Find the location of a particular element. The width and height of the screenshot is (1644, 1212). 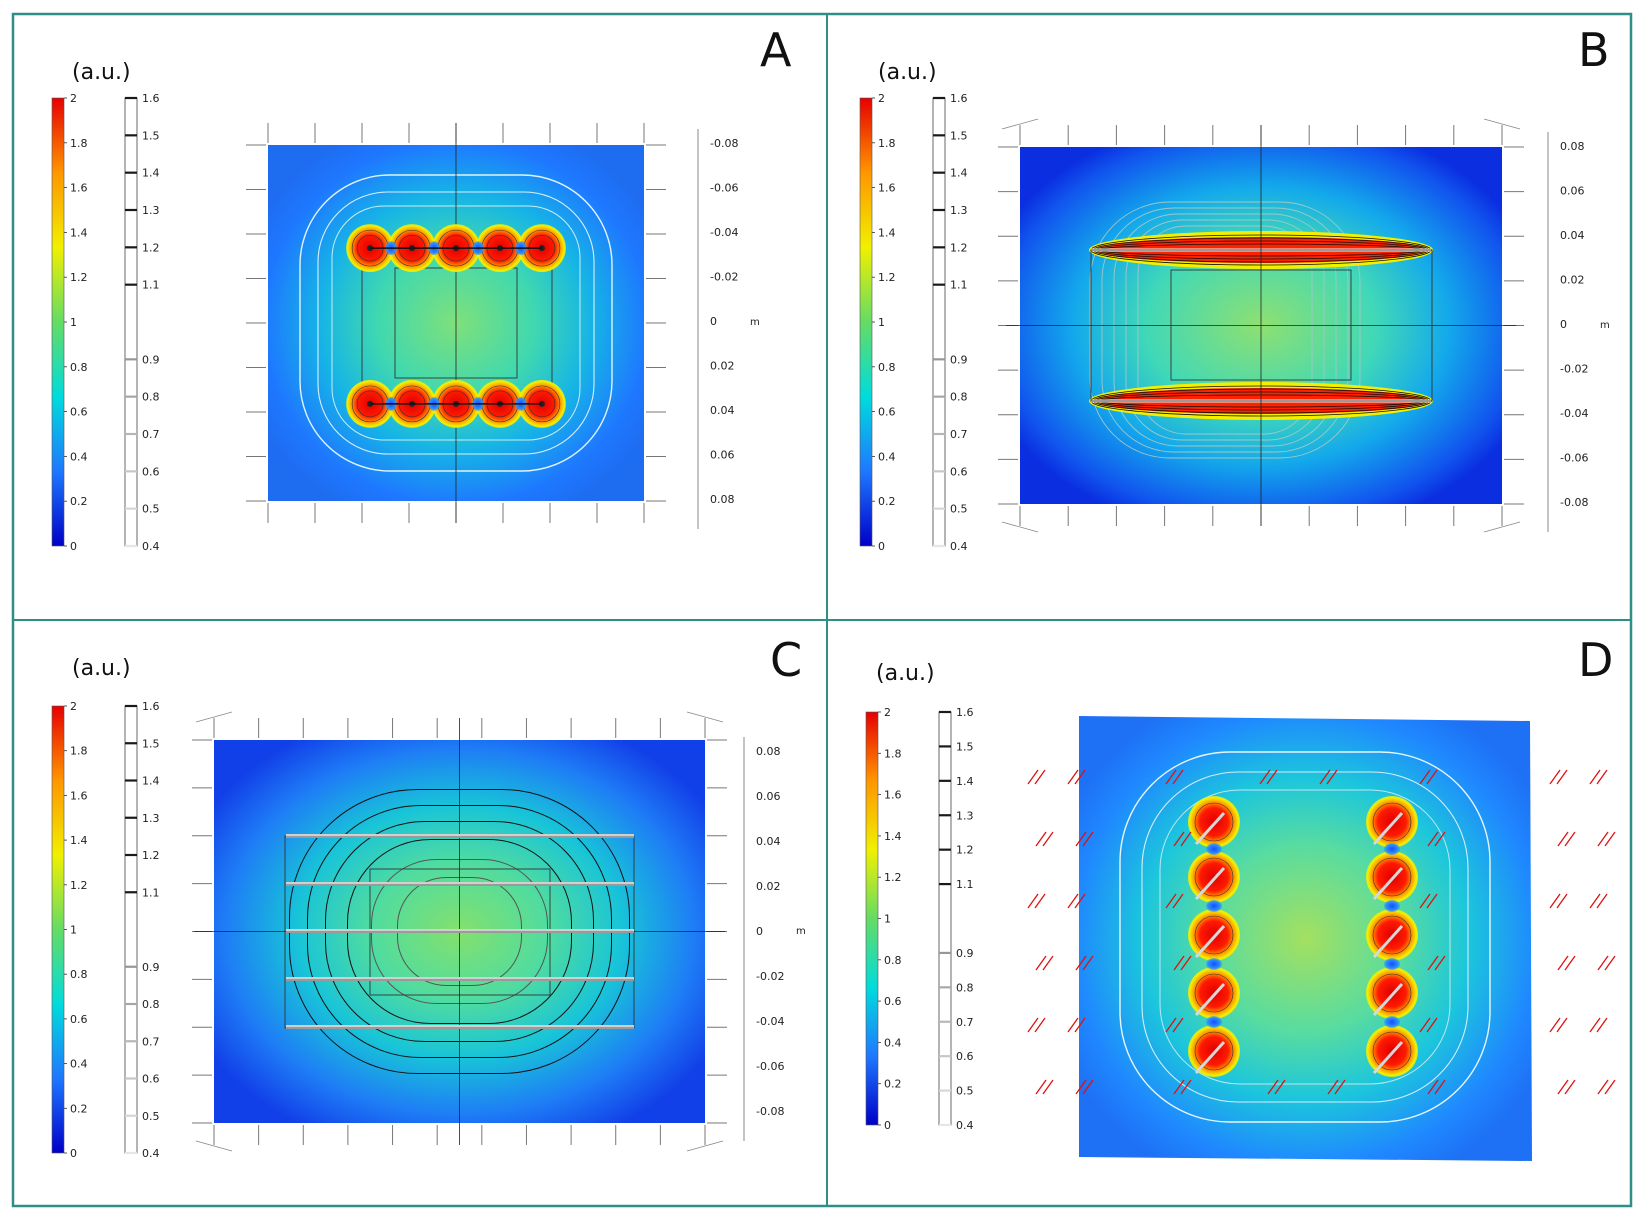

contour-legend-tick-label: 1.6 is located at coordinates (151, 98).